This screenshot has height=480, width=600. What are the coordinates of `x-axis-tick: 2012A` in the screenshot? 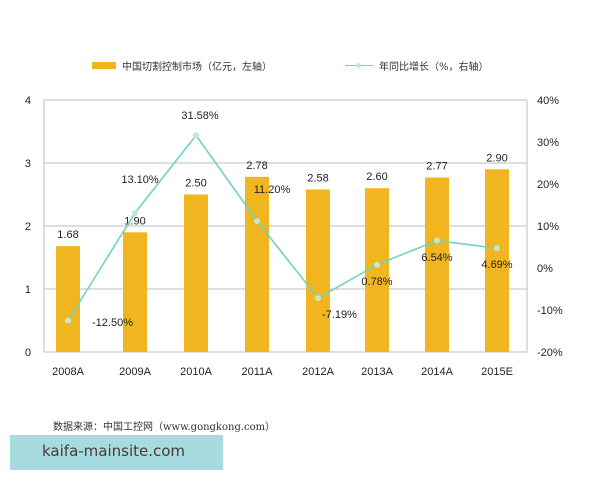 It's located at (318, 372).